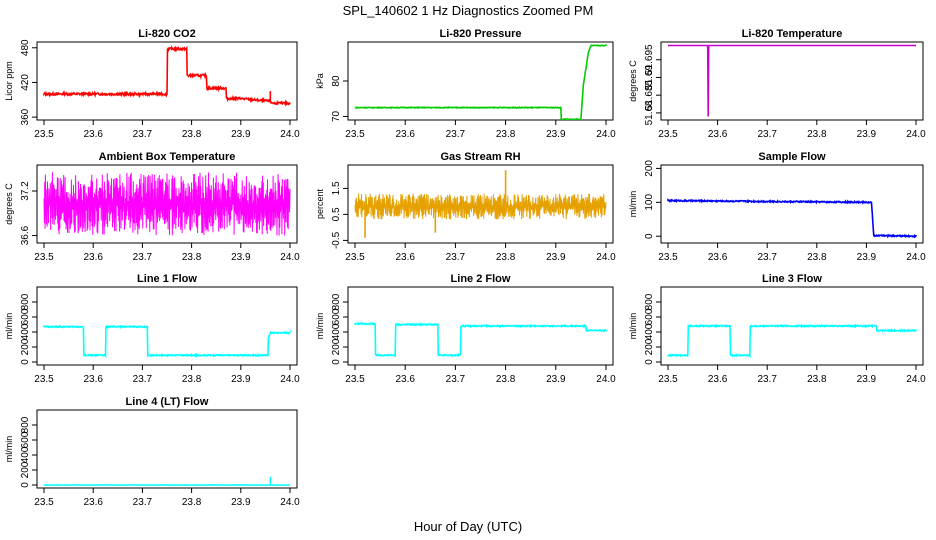 This screenshot has width=936, height=540. Describe the element at coordinates (9, 81) in the screenshot. I see `y-axis-label: Licor ppm` at that location.